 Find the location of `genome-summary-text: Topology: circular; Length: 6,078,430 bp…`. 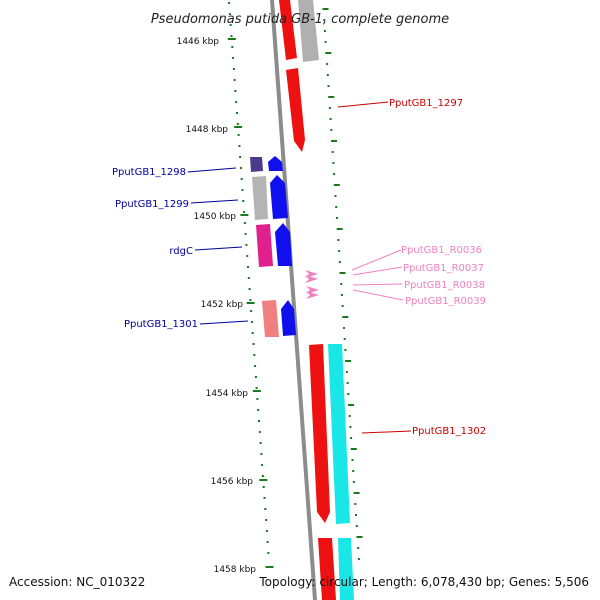

genome-summary-text: Topology: circular; Length: 6,078,430 bp… is located at coordinates (423, 582).